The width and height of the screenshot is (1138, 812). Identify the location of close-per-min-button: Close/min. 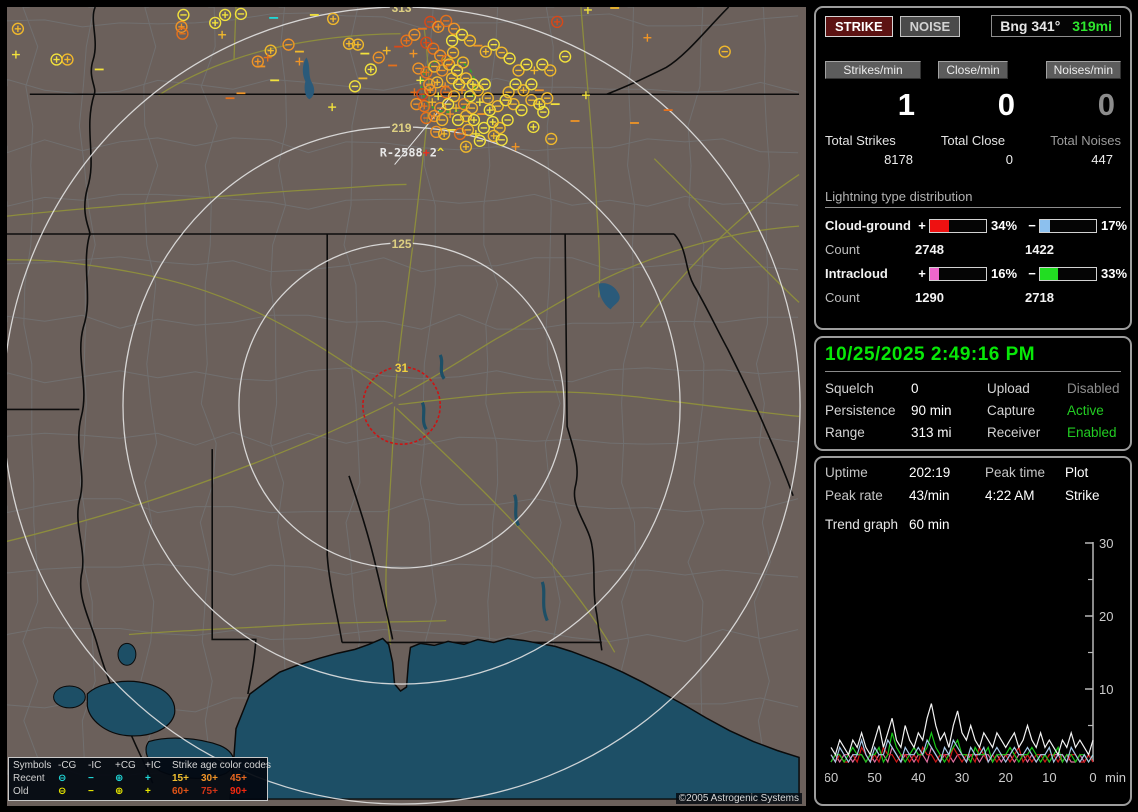
(973, 70).